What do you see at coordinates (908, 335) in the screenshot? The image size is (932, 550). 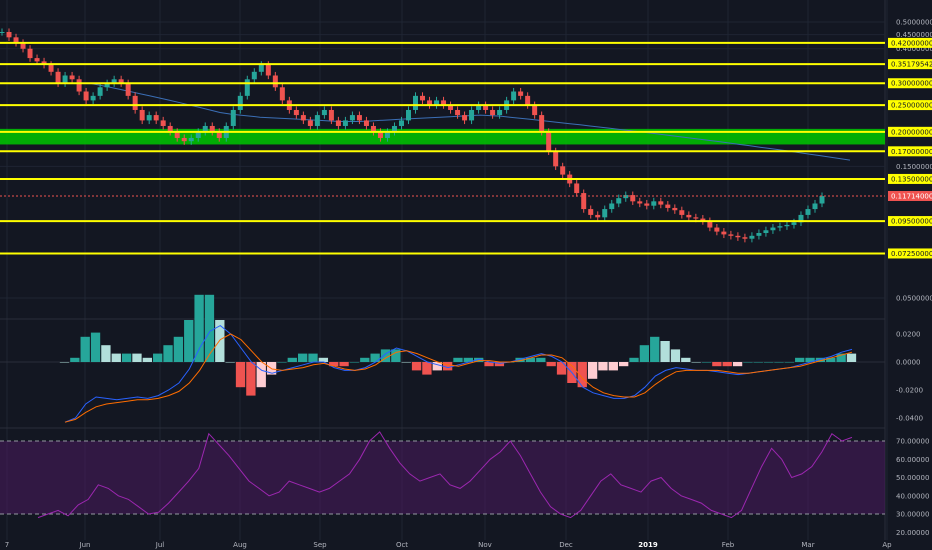 I see `macd-tick-label: 0.0200` at bounding box center [908, 335].